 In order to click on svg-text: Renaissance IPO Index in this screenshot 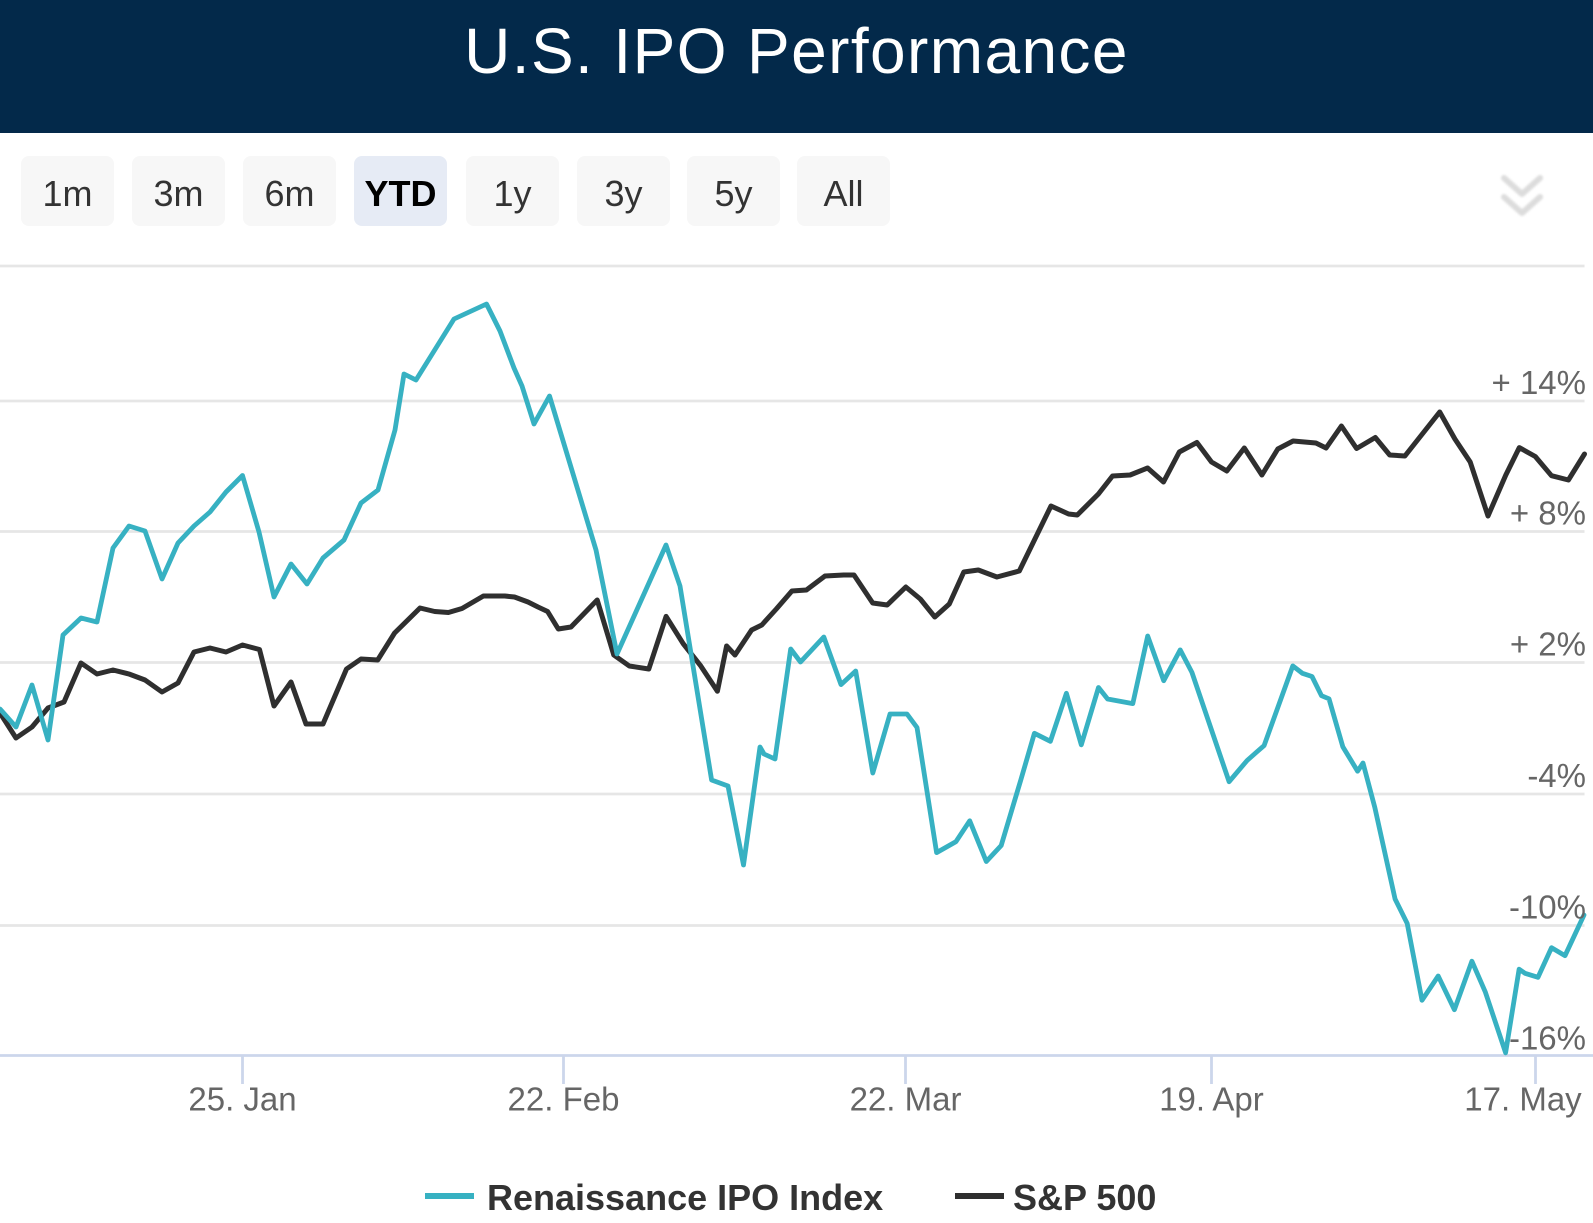, I will do `click(685, 1197)`.